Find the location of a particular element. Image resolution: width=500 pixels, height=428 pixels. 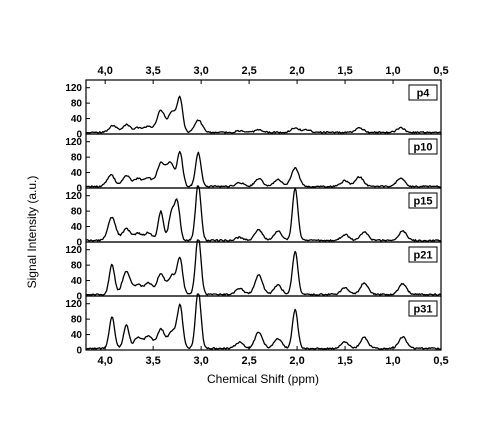

panel-label: p15 is located at coordinates (423, 202).